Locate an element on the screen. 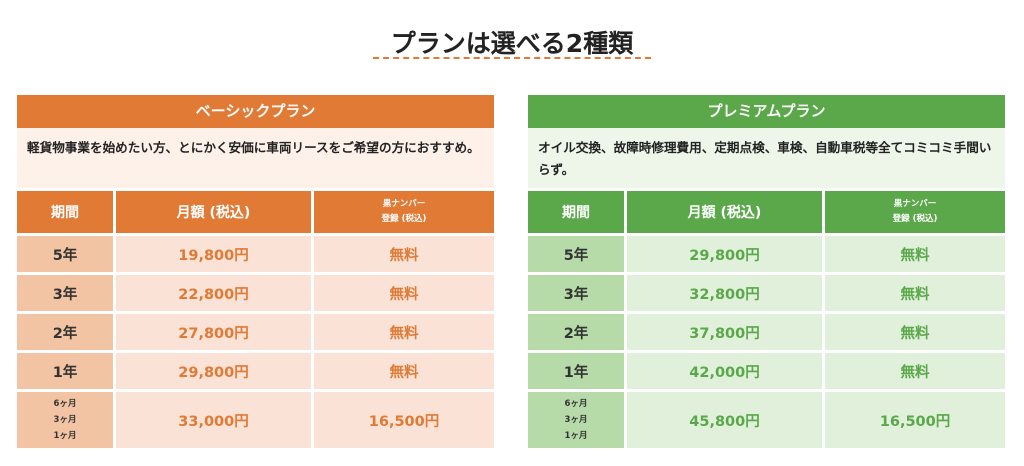  plan-name: プレミアムプラン is located at coordinates (766, 111).